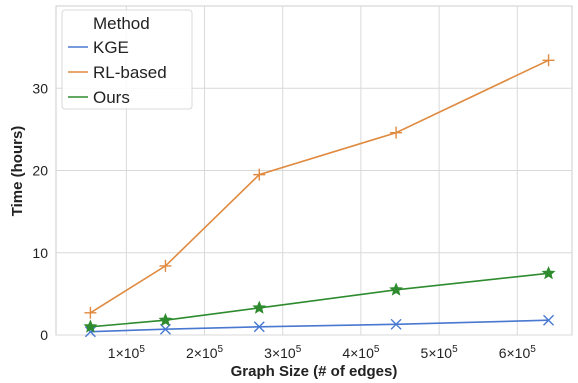 Image resolution: width=578 pixels, height=383 pixels. What do you see at coordinates (314, 371) in the screenshot?
I see `x-axis-label: Graph Size (# of edges)` at bounding box center [314, 371].